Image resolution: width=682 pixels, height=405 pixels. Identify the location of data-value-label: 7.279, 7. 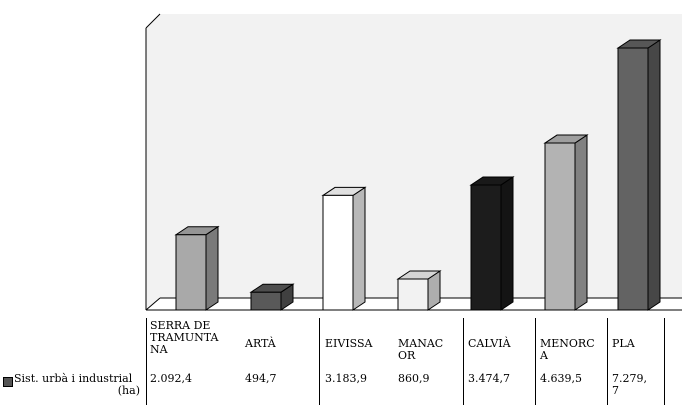
(629, 384).